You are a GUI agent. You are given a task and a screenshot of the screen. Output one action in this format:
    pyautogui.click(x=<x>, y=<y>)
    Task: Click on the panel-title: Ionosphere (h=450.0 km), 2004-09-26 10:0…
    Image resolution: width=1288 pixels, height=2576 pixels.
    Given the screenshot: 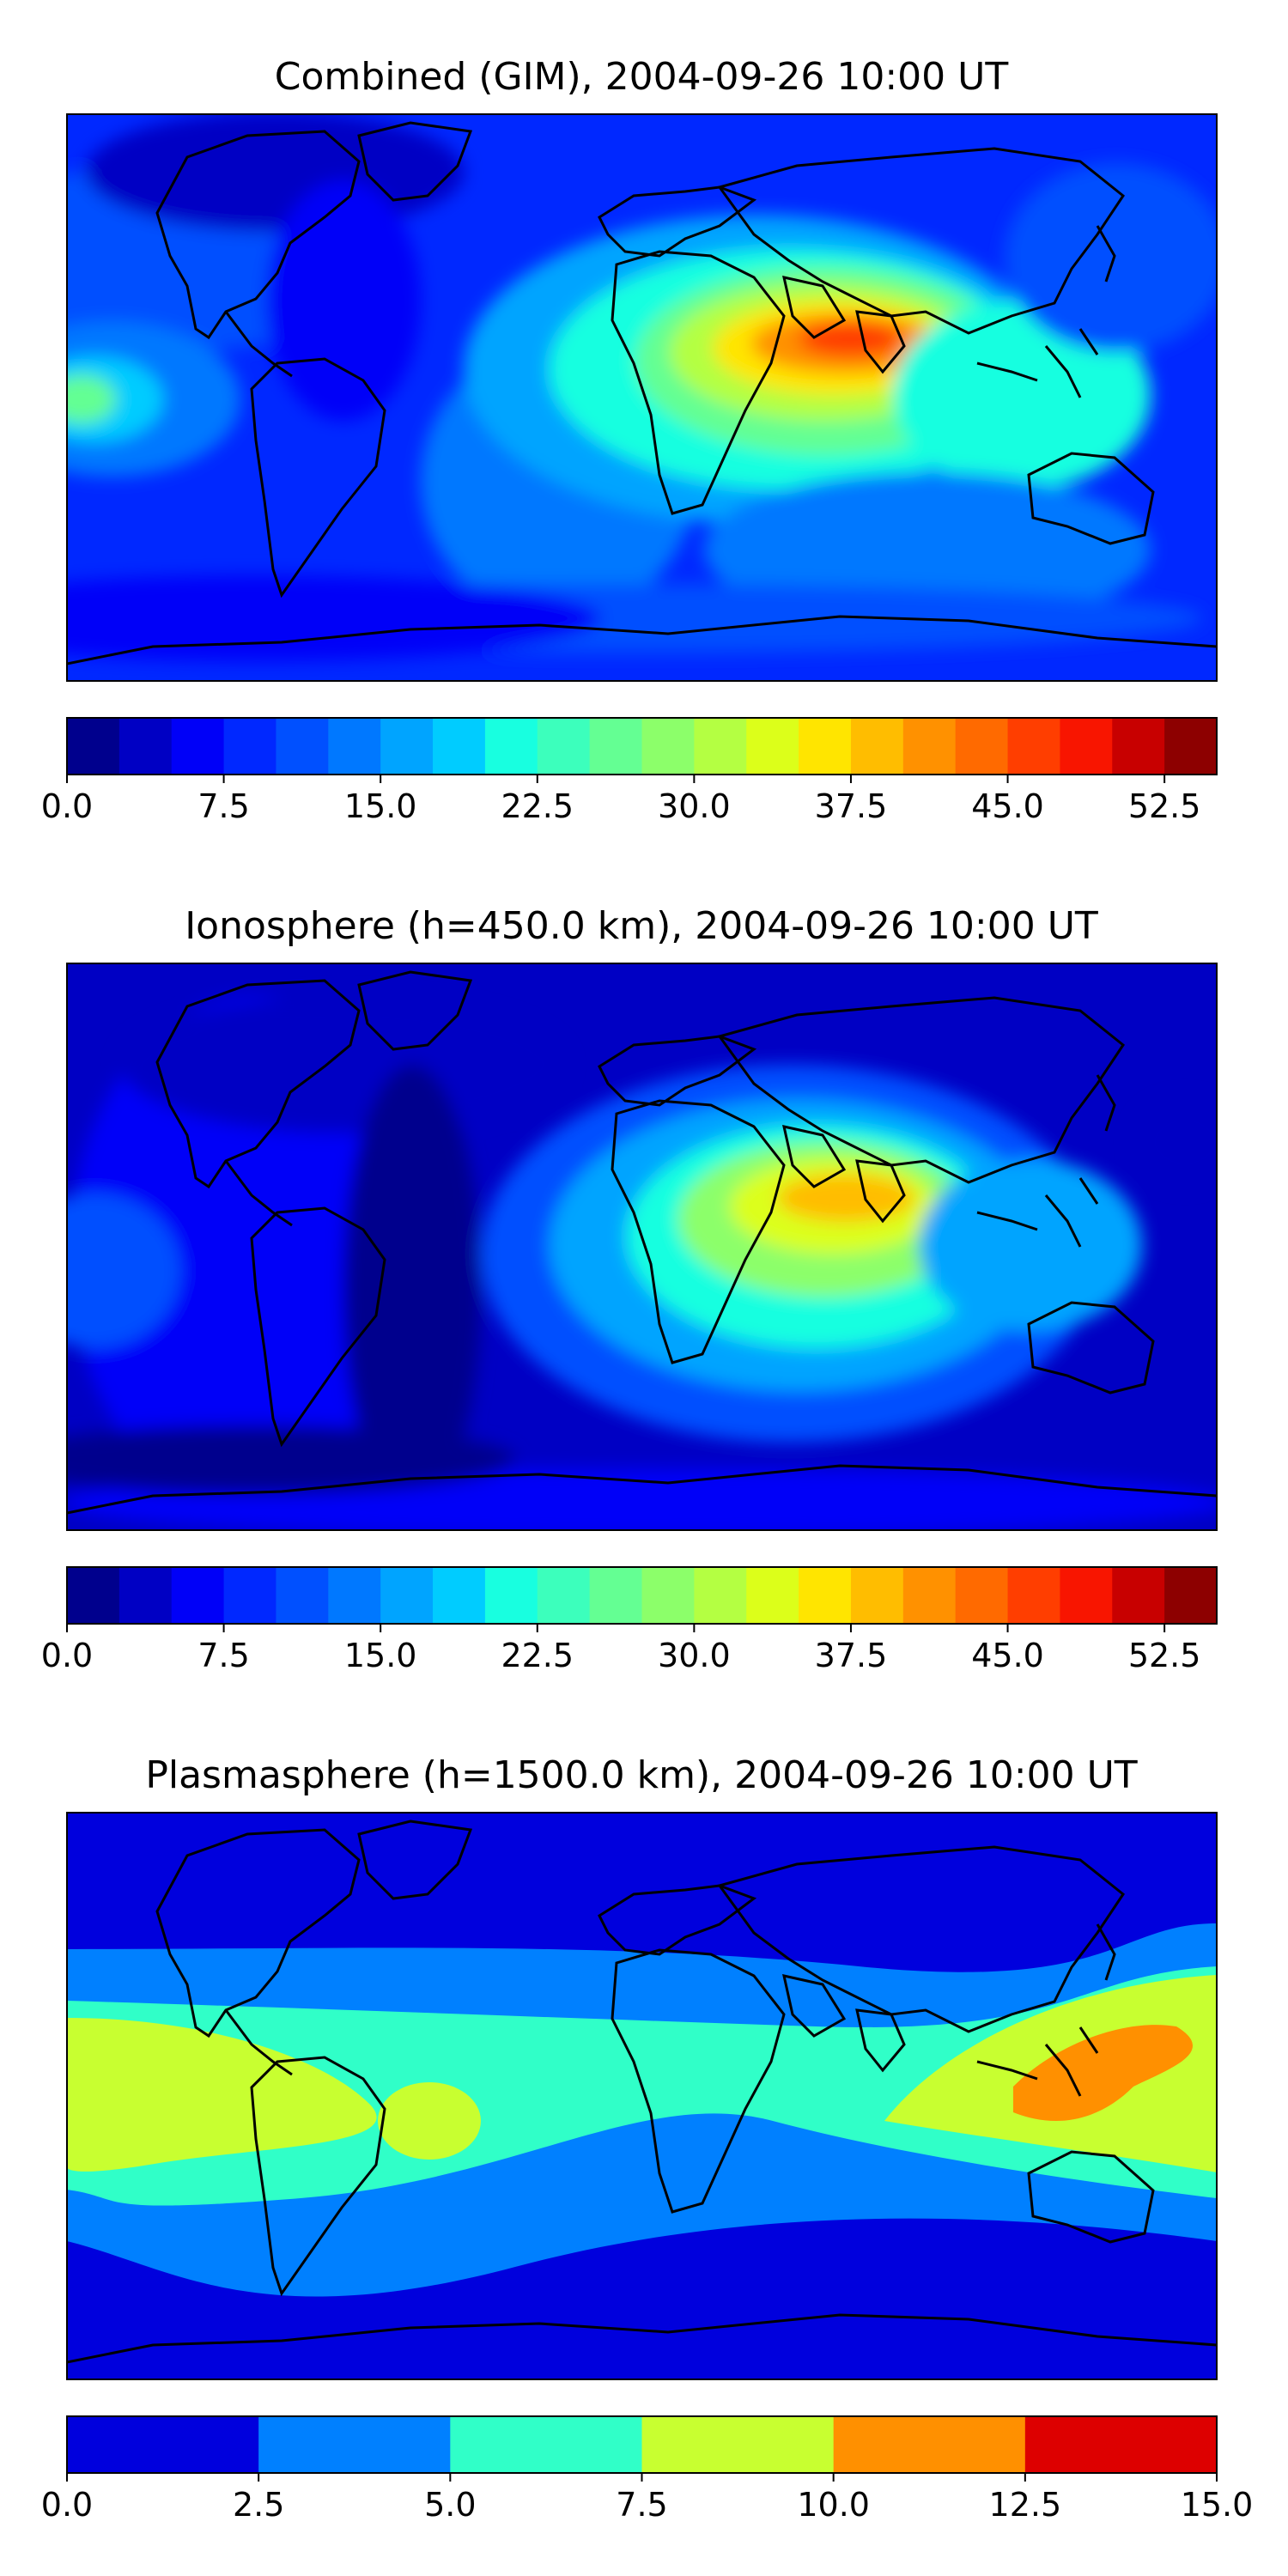 What is the action you would take?
    pyautogui.click(x=641, y=926)
    